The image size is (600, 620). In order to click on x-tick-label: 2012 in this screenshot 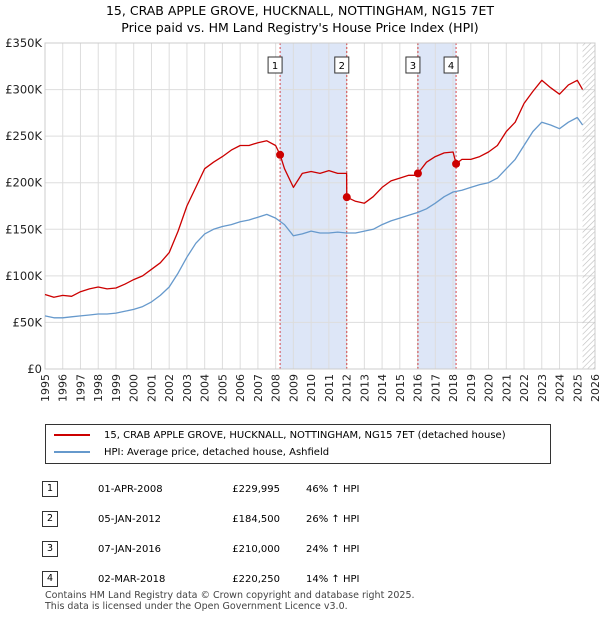, I will do `click(347, 388)`.